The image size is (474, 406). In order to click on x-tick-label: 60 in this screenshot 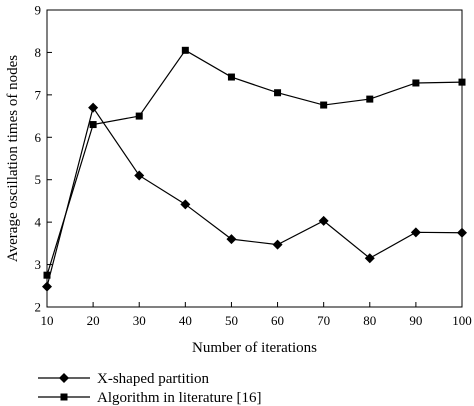, I will do `click(277, 320)`.